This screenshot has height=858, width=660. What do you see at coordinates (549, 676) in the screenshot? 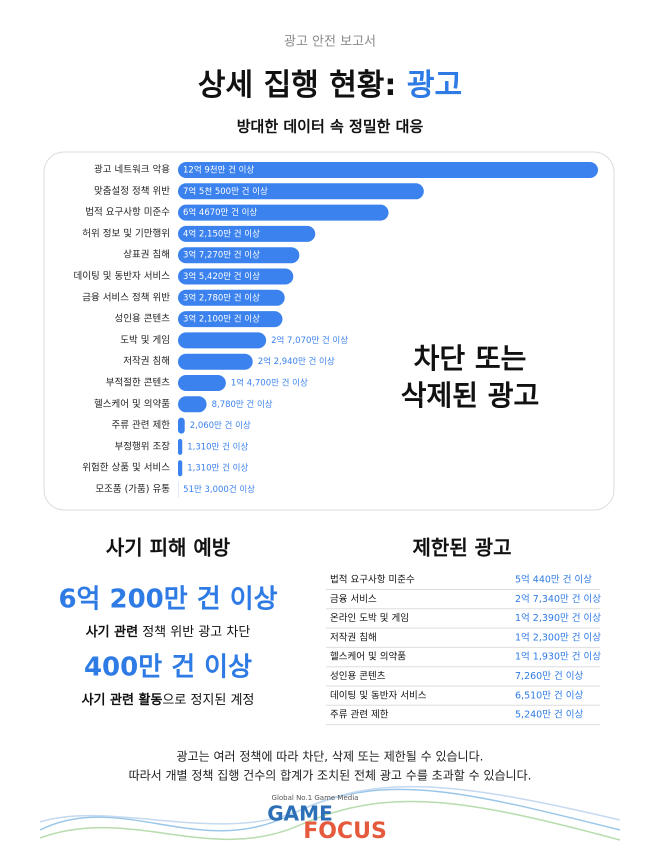
I see `row-value: 7,260만 건 이상` at bounding box center [549, 676].